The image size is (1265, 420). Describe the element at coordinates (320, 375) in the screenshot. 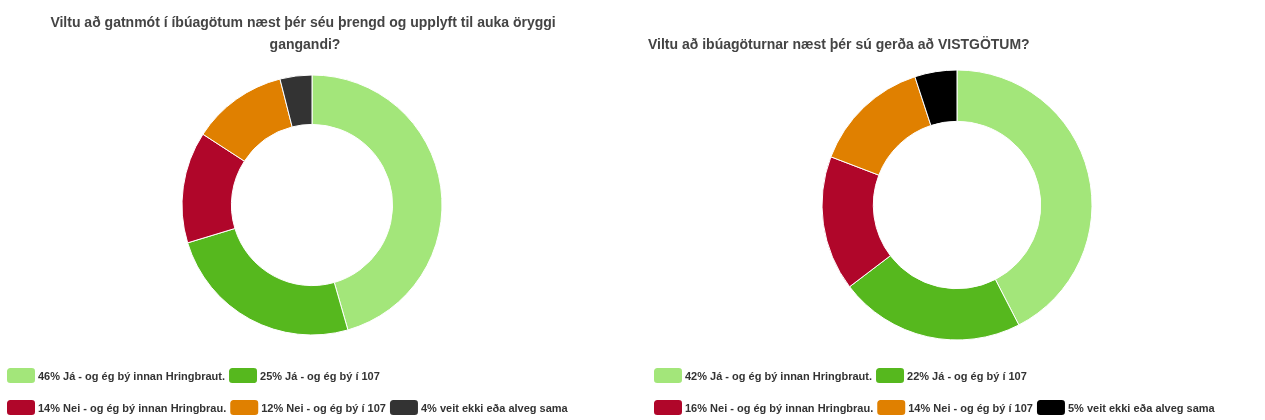

I see `legend-label: 25% Já - og ég bý í 107` at that location.